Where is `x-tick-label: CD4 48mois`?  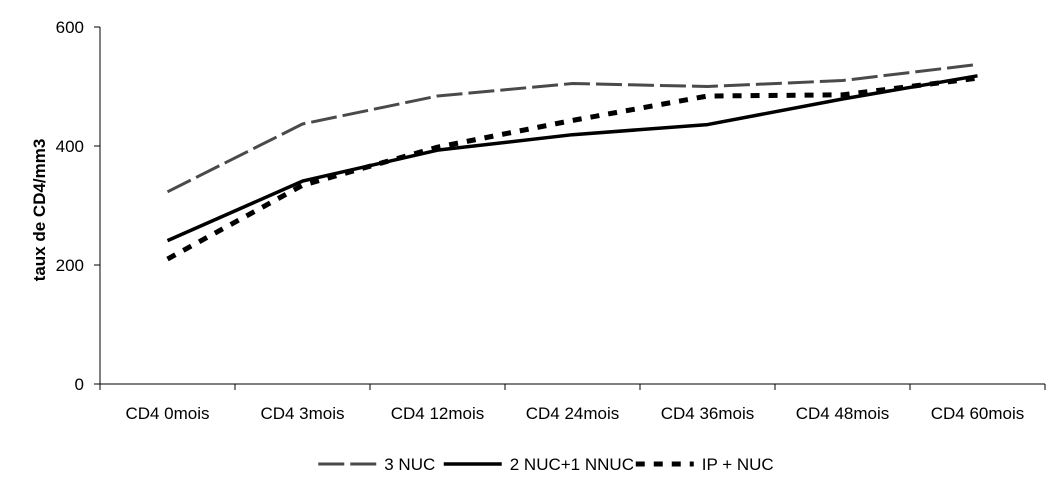 x-tick-label: CD4 48mois is located at coordinates (843, 413).